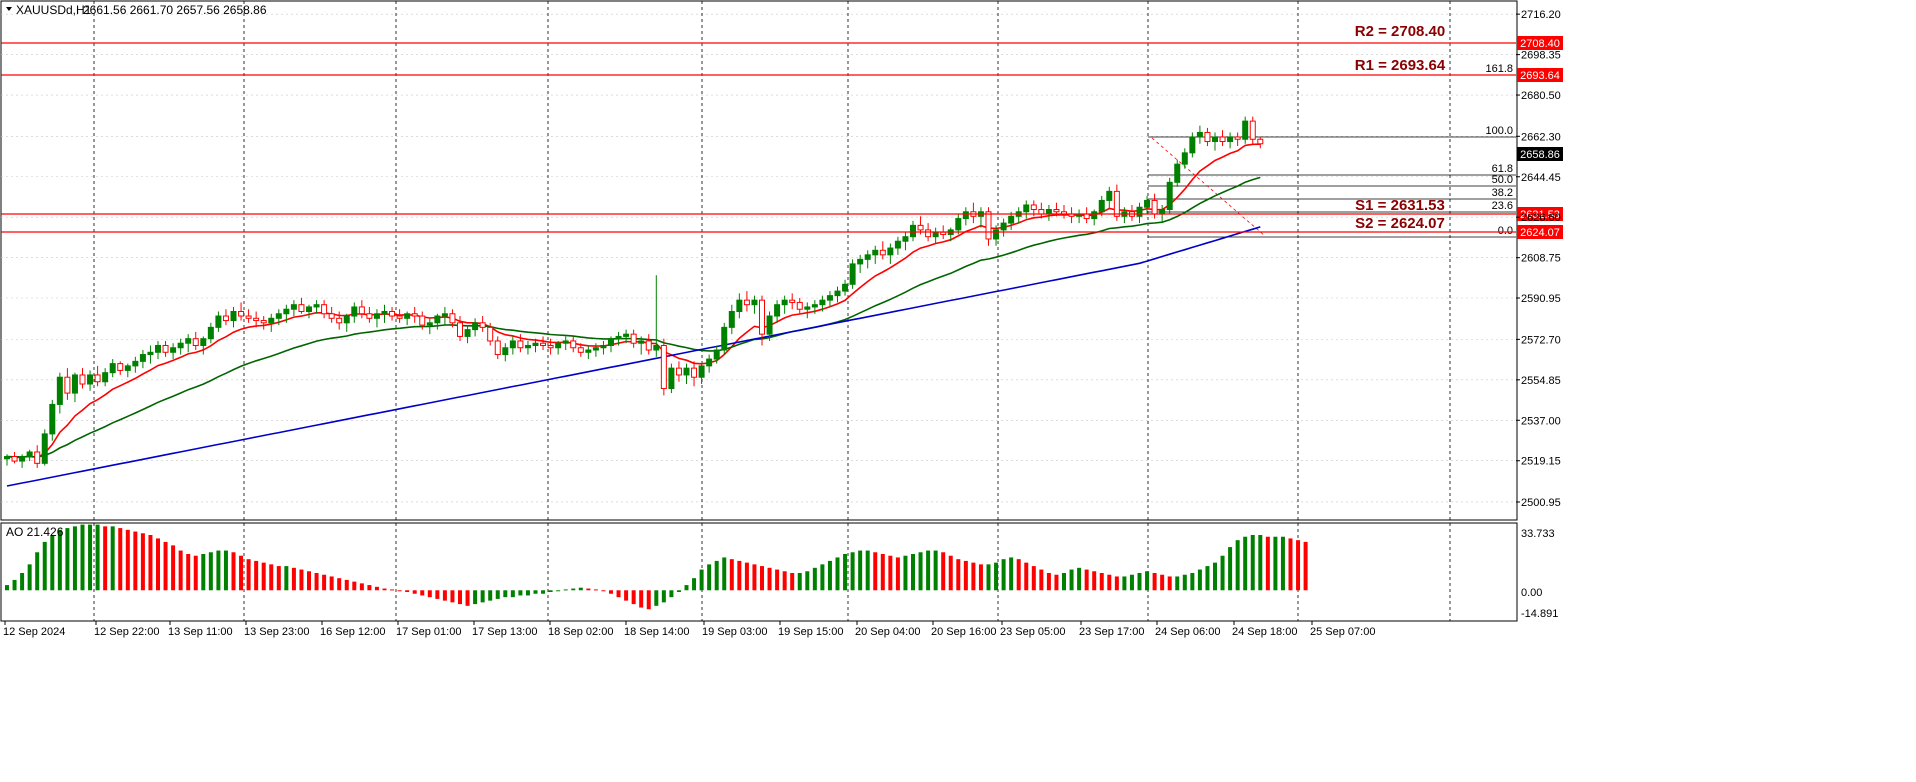 This screenshot has width=1916, height=782. Describe the element at coordinates (1264, 632) in the screenshot. I see `x-tick-label: 24 Sep 18:00` at that location.